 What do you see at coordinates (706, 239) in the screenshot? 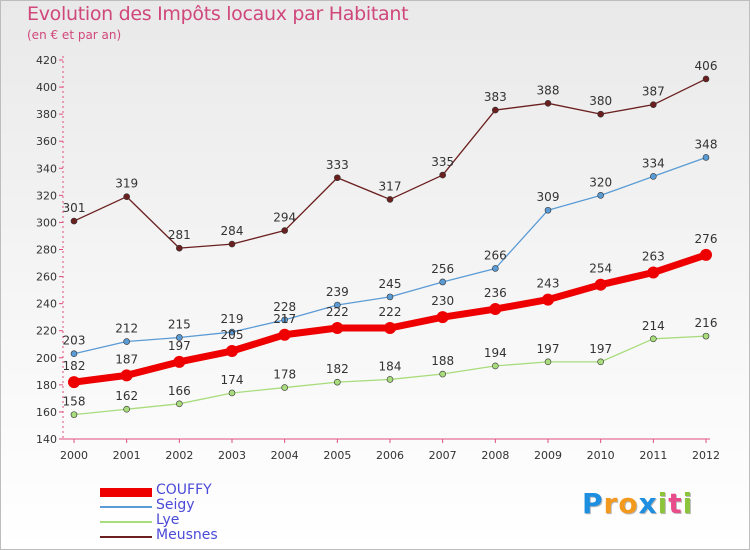
I see `data-label: 276` at bounding box center [706, 239].